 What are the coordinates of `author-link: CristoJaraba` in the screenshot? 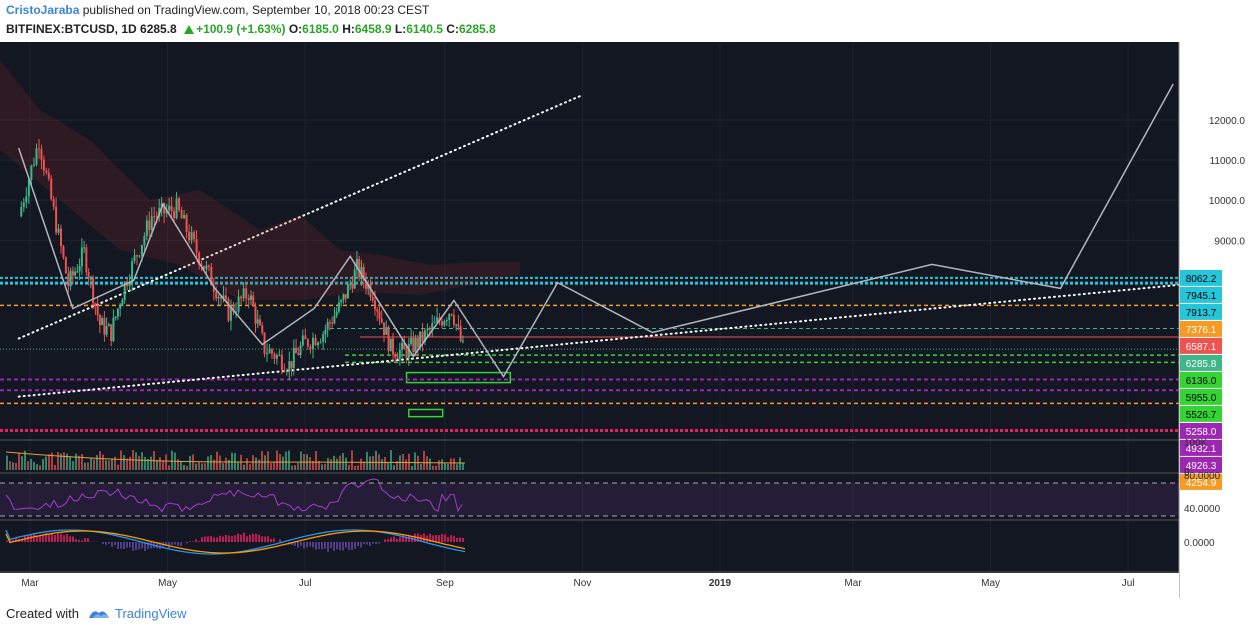 It's located at (43, 10).